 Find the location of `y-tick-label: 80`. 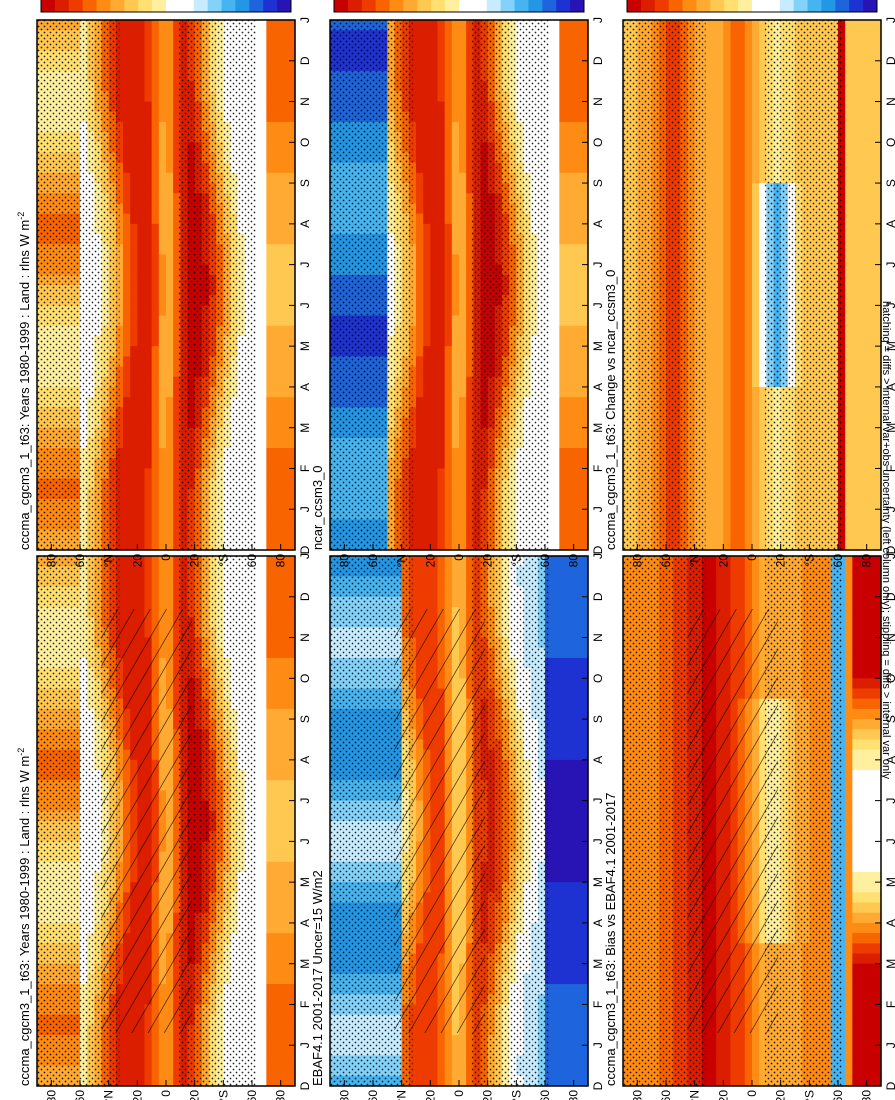

y-tick-label: 80 is located at coordinates (51, 1095).